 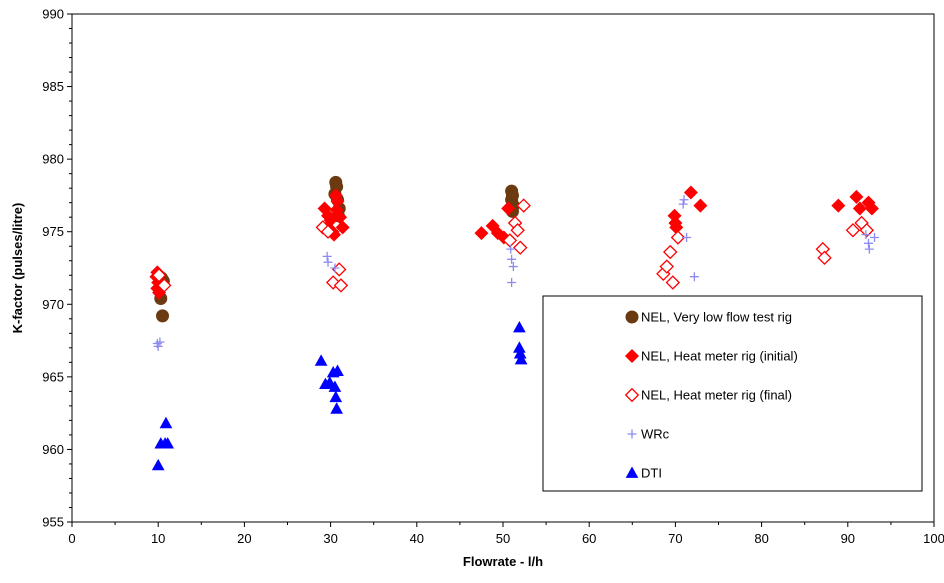 What do you see at coordinates (330, 538) in the screenshot?
I see `x-tick-label: 30` at bounding box center [330, 538].